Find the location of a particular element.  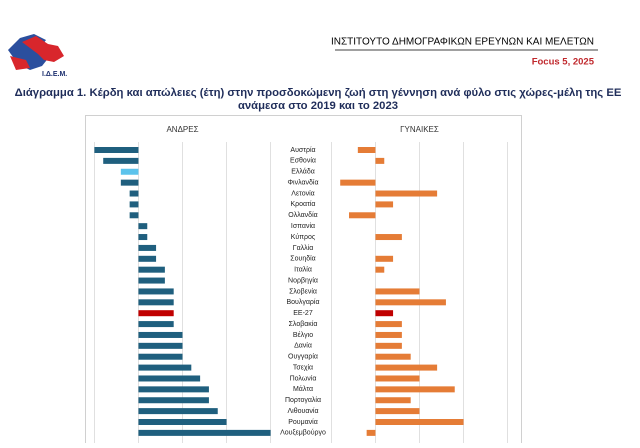

category-label: Ισπανία is located at coordinates (303, 226).